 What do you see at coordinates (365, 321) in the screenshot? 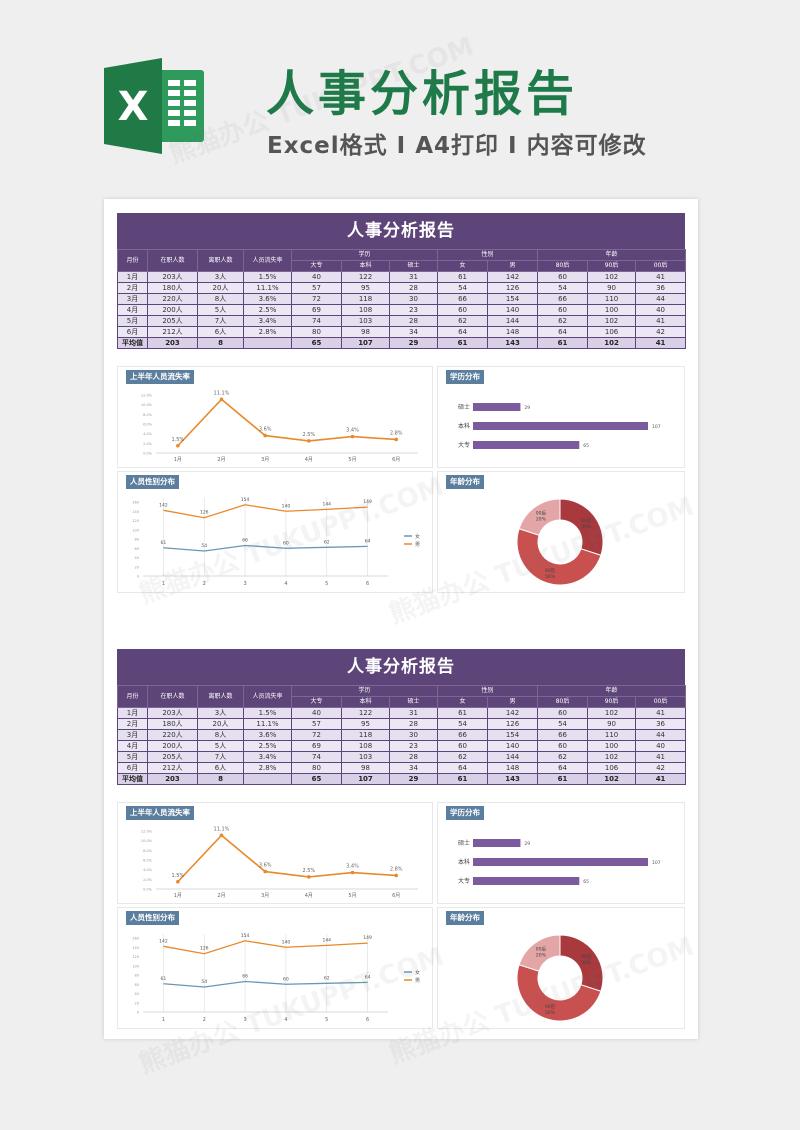
I see `cell-benke: 103` at bounding box center [365, 321].